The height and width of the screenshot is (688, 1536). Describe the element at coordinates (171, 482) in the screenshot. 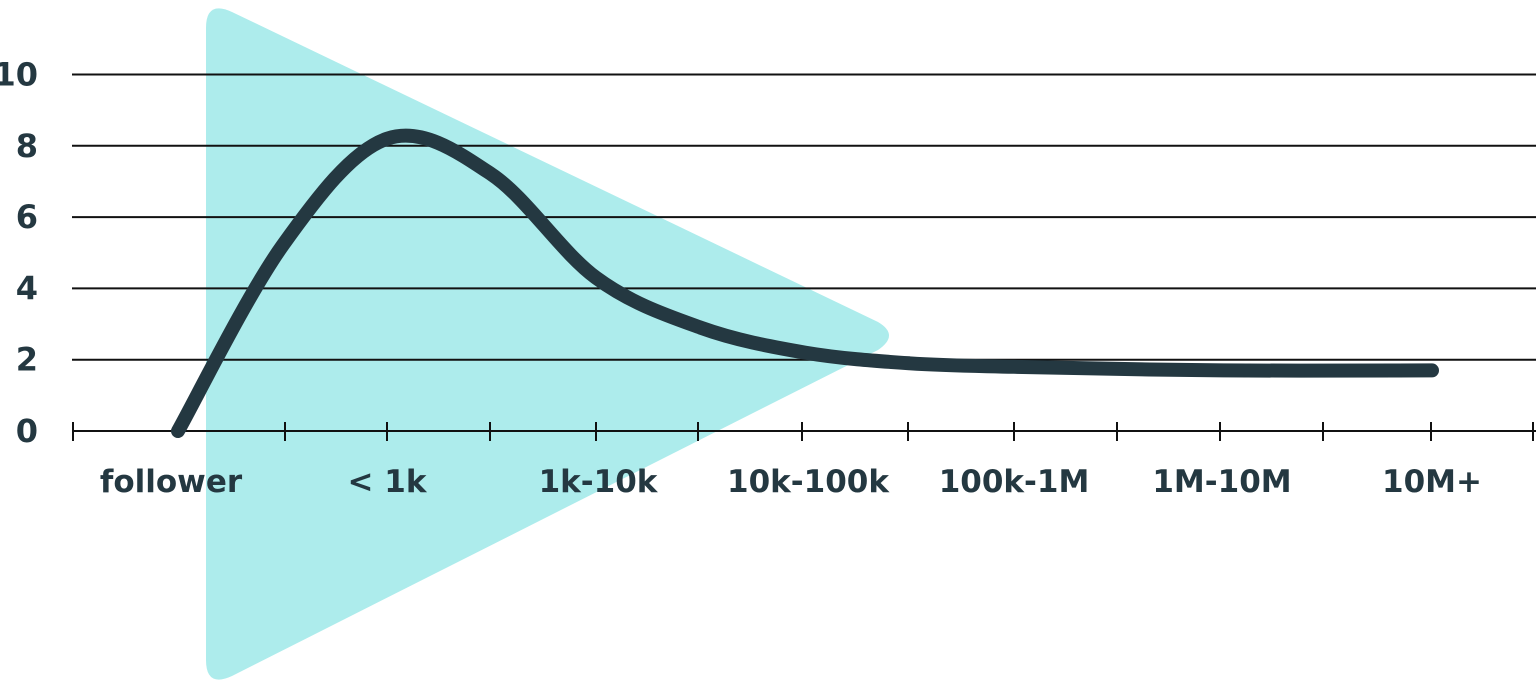

I see `x-category-label: follower` at that location.